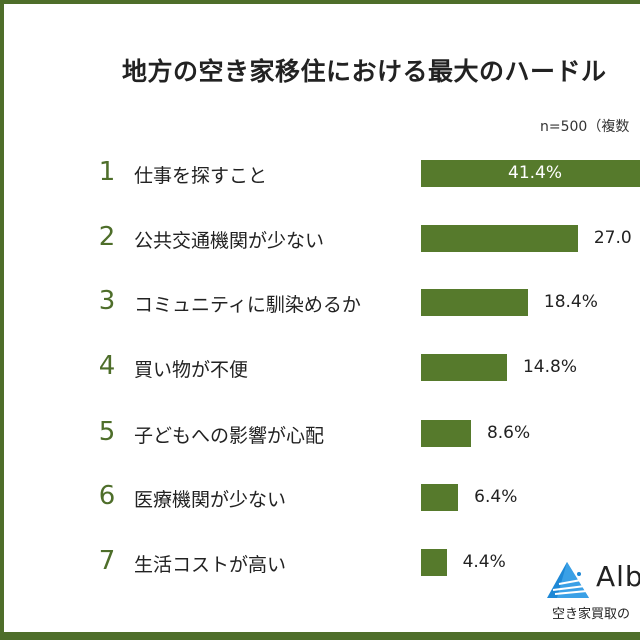  What do you see at coordinates (210, 565) in the screenshot?
I see `category-label: 生活コストが高い` at bounding box center [210, 565].